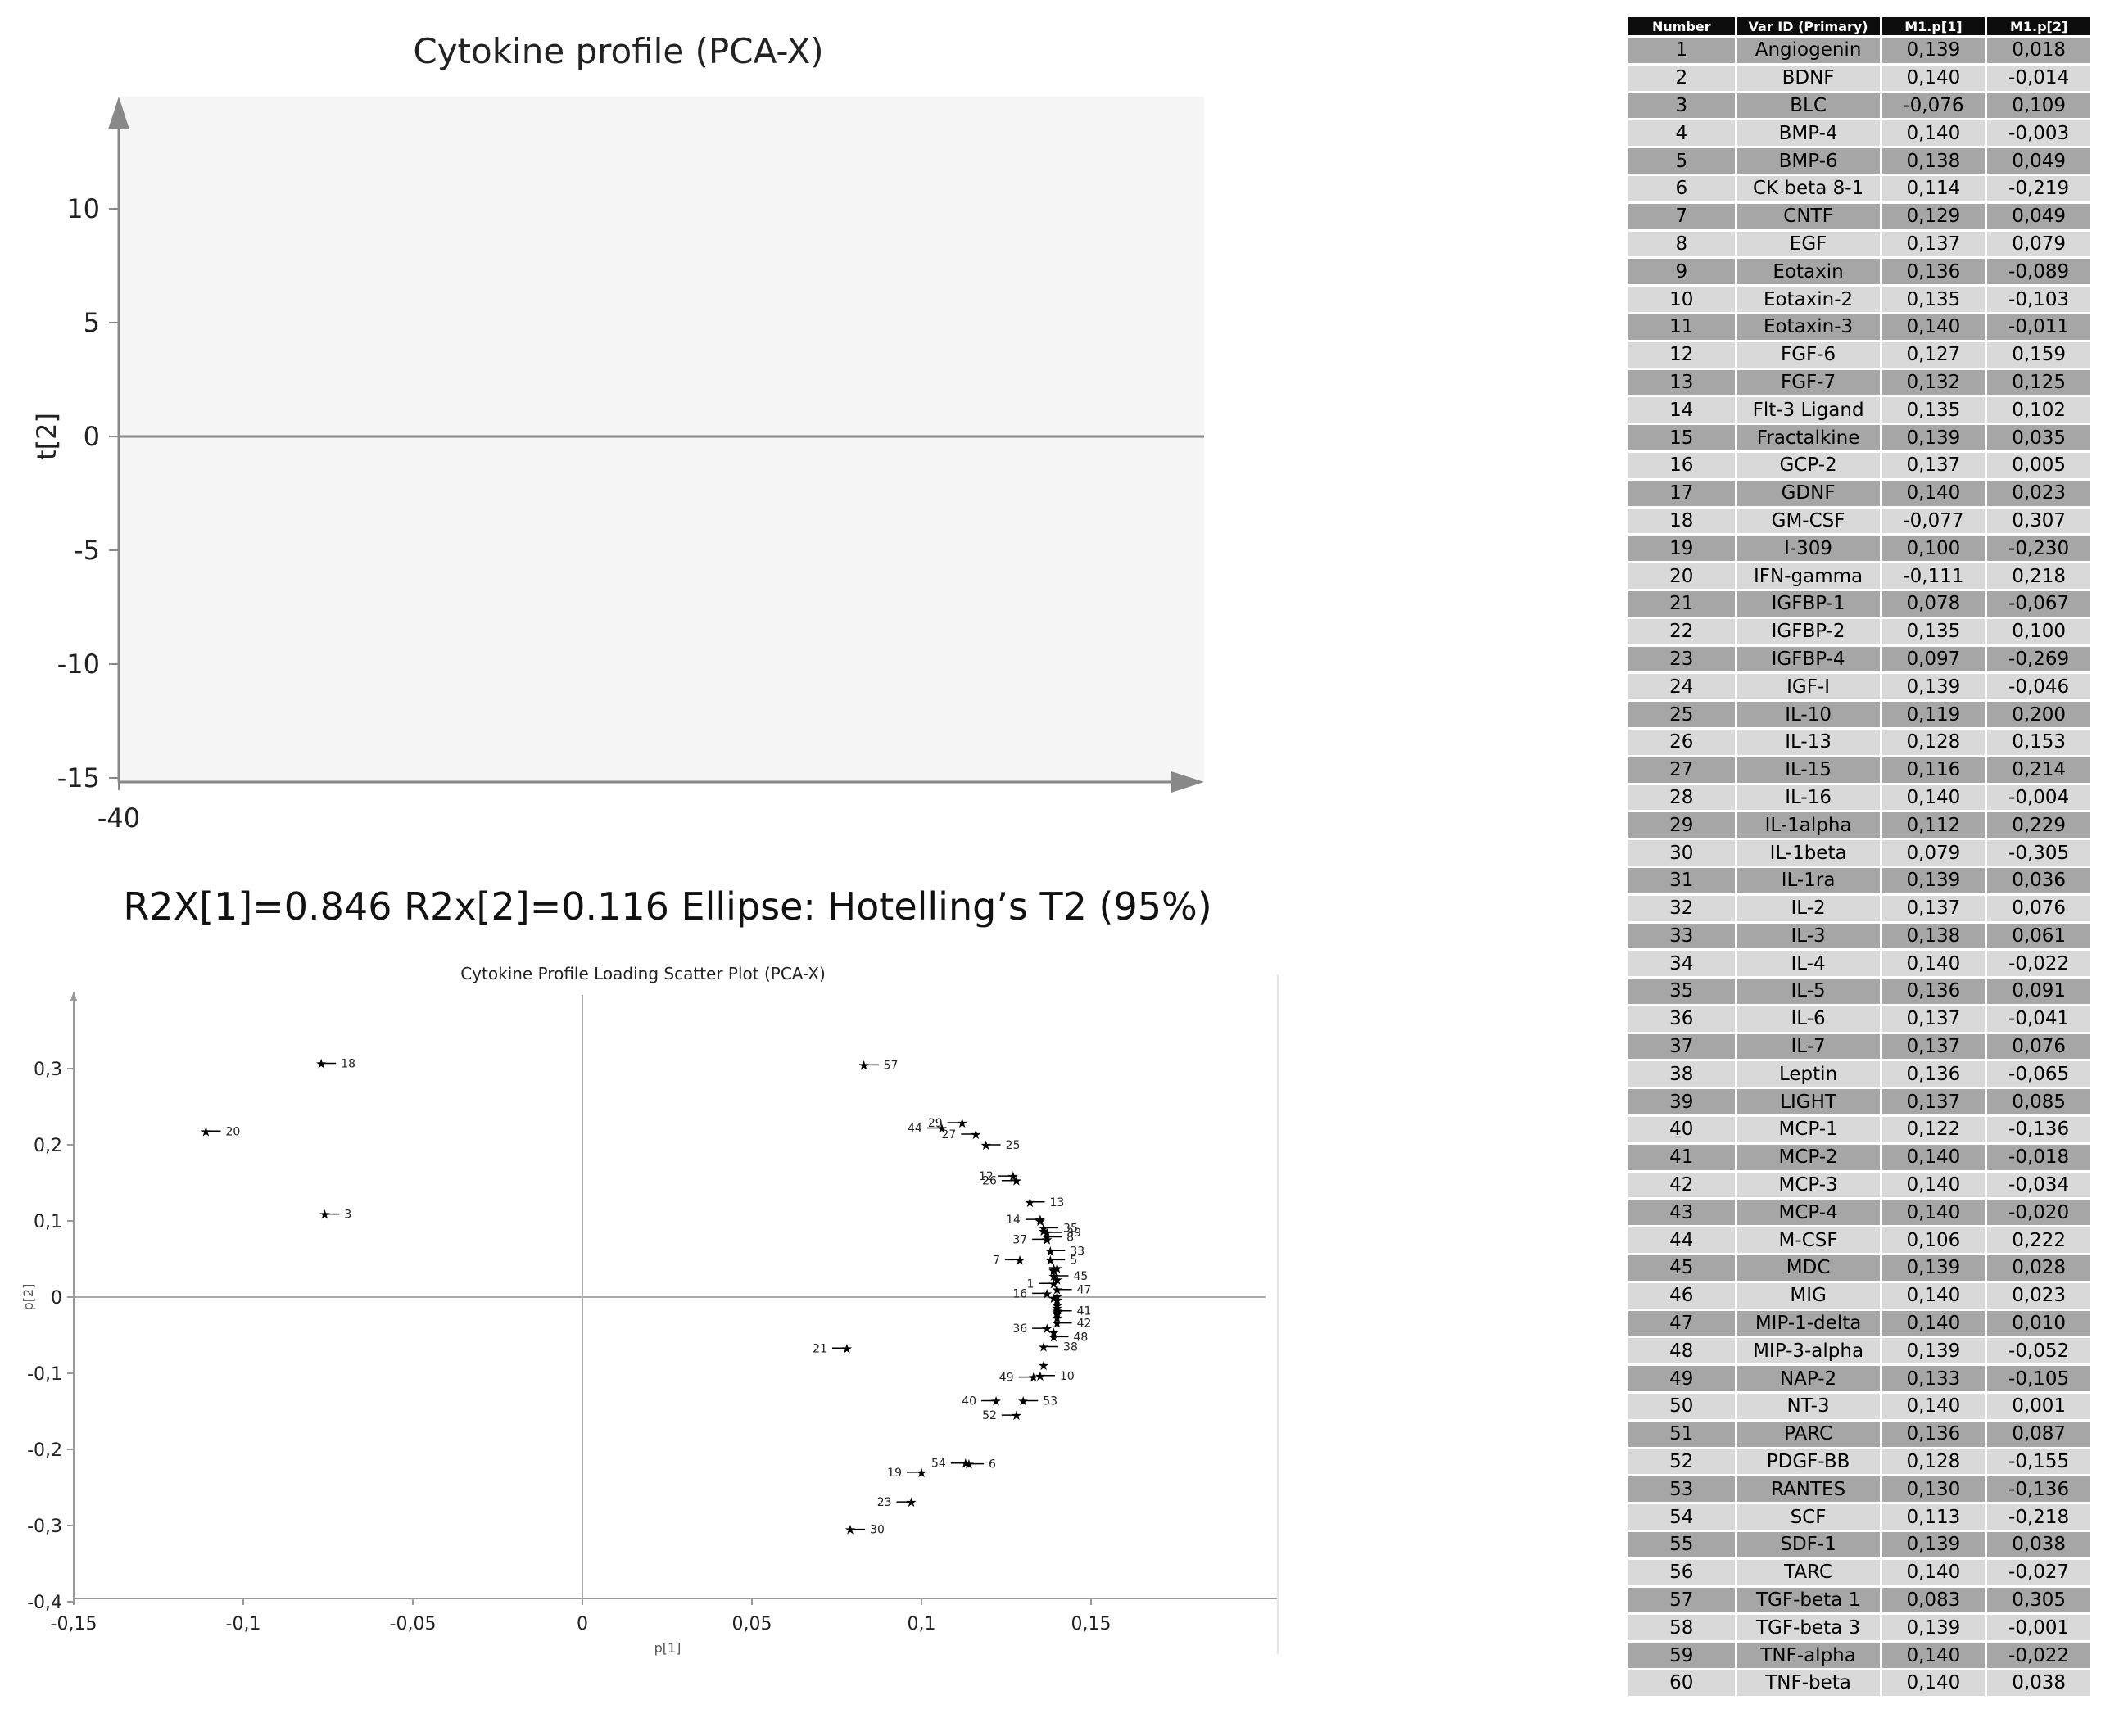 This screenshot has width=2110, height=1736. Describe the element at coordinates (78, 664) in the screenshot. I see `y-tick-label: -10` at that location.